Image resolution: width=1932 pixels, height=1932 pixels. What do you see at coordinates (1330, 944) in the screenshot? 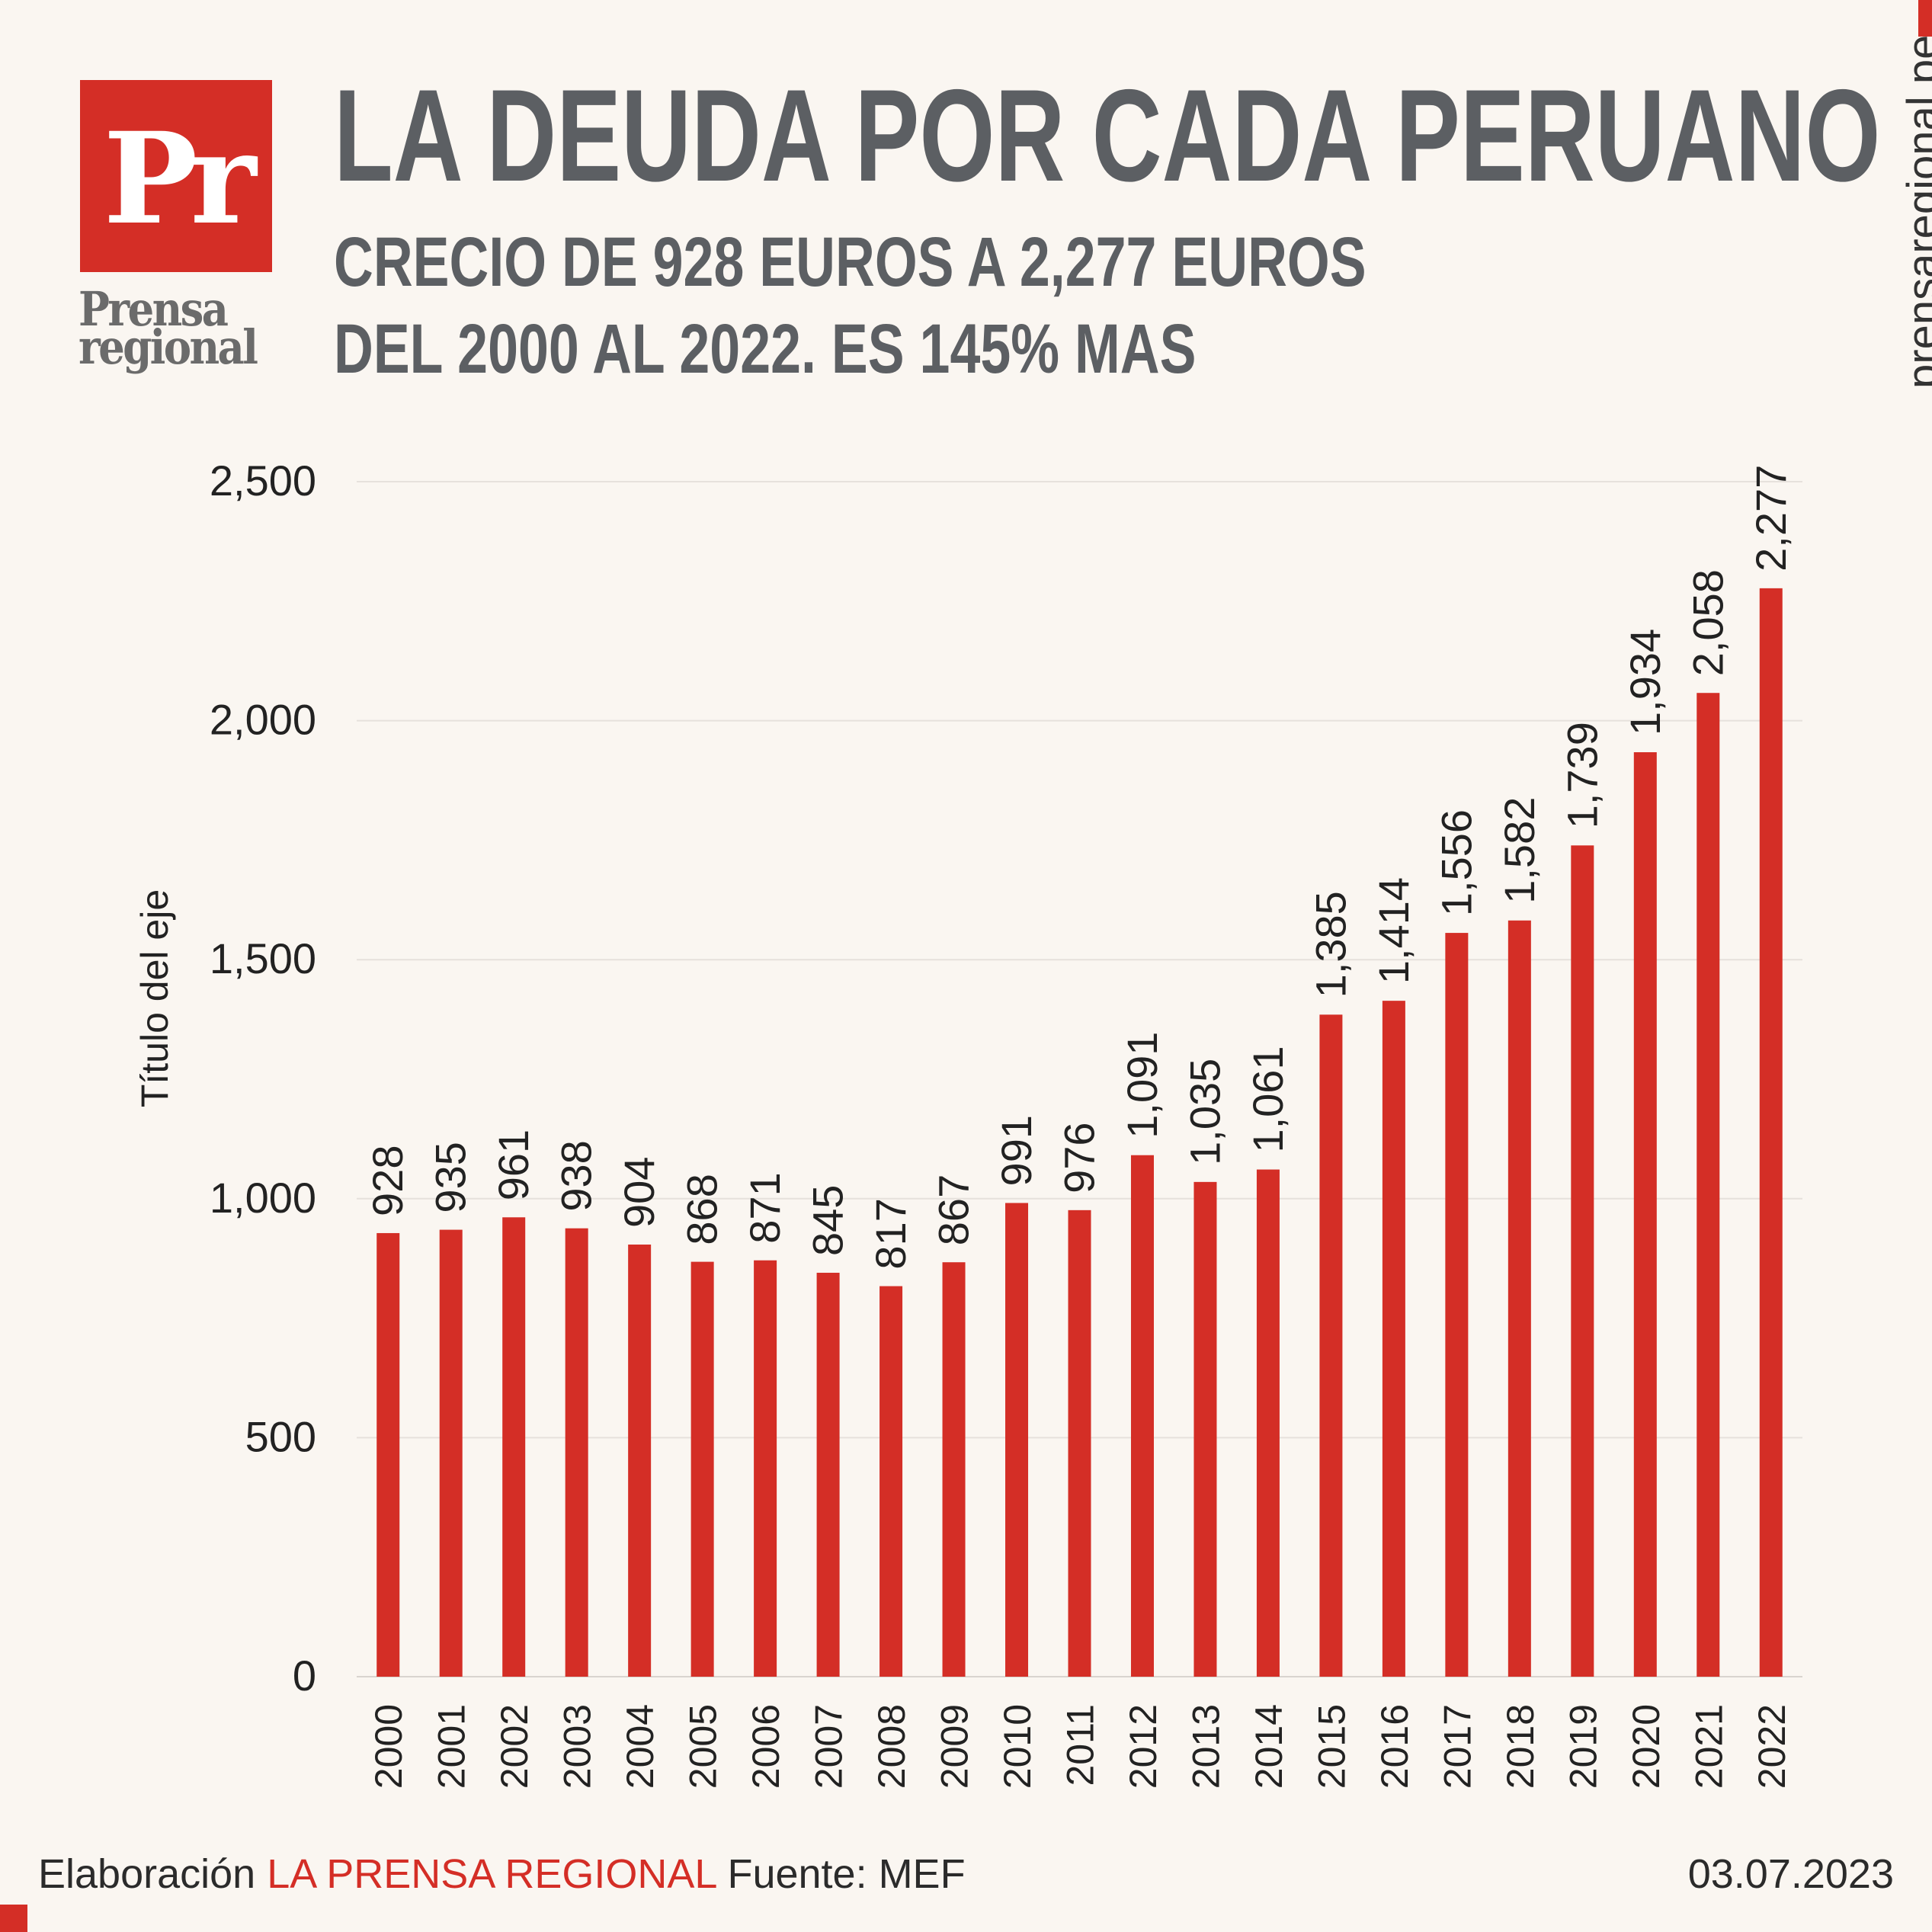
I see `data-label: 1,385` at bounding box center [1330, 944].